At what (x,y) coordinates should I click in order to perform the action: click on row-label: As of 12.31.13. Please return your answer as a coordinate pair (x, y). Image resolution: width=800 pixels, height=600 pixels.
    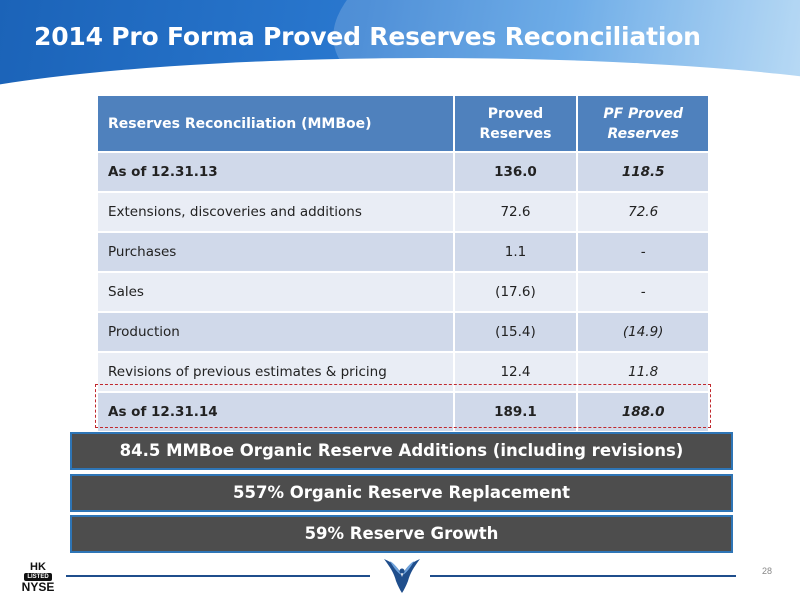
    Looking at the image, I should click on (275, 172).